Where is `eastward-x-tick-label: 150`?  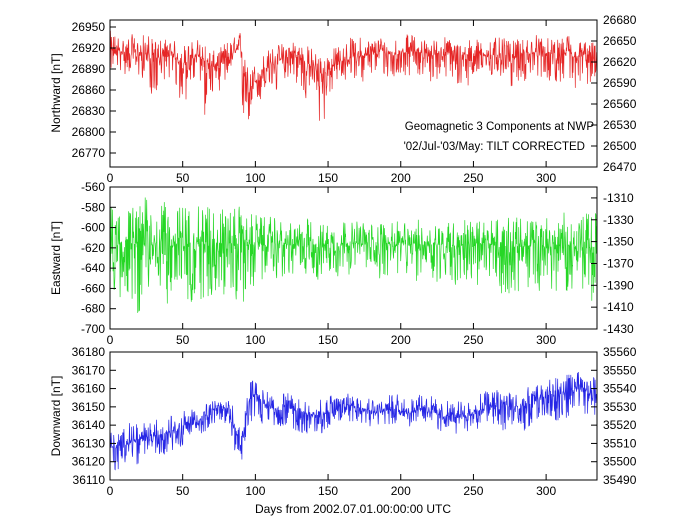
eastward-x-tick-label: 150 is located at coordinates (328, 340).